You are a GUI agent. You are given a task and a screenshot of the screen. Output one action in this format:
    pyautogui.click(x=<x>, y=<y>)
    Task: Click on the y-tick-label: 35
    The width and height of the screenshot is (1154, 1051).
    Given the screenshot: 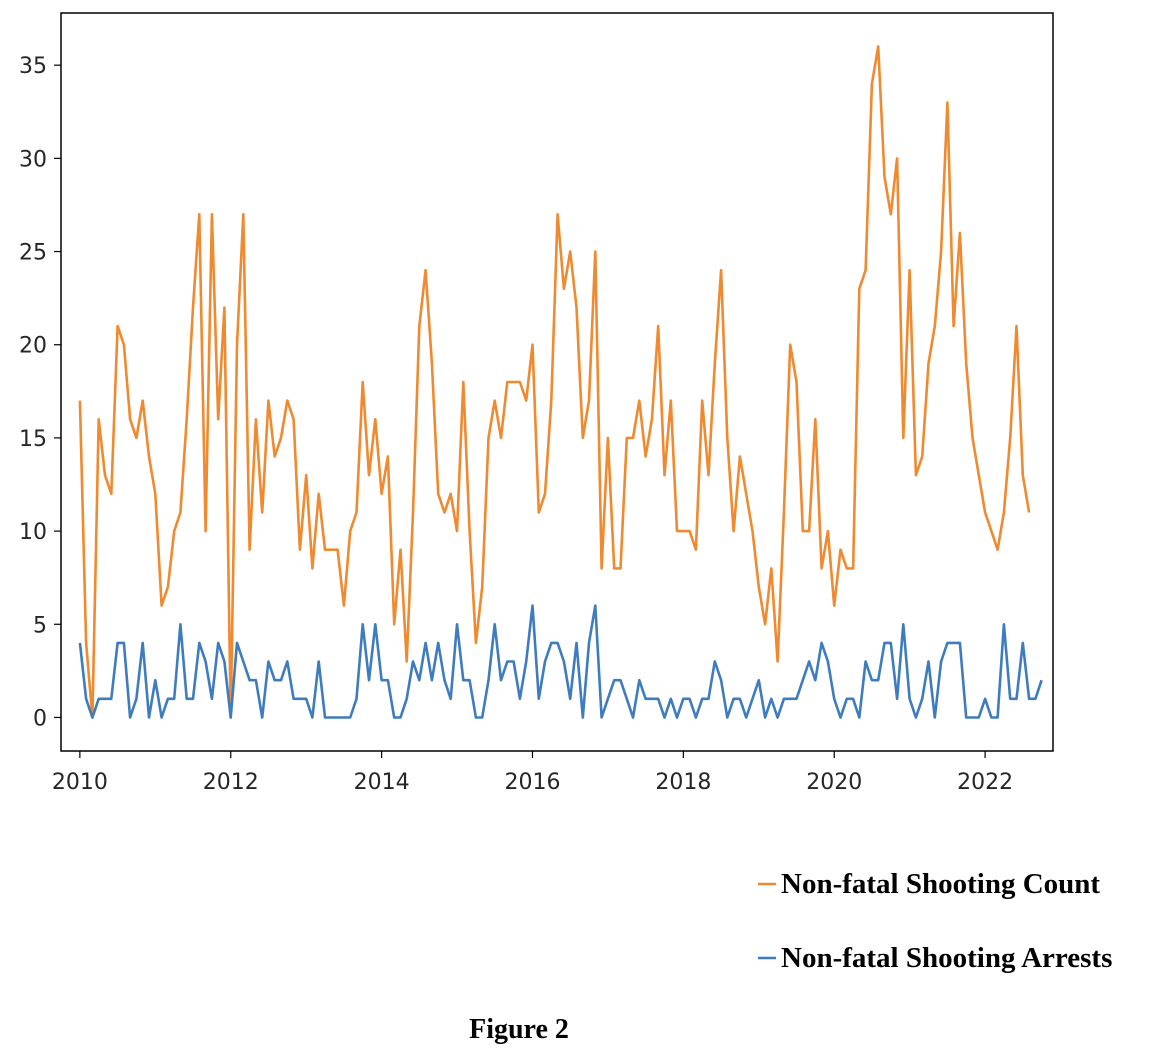 What is the action you would take?
    pyautogui.click(x=33, y=66)
    